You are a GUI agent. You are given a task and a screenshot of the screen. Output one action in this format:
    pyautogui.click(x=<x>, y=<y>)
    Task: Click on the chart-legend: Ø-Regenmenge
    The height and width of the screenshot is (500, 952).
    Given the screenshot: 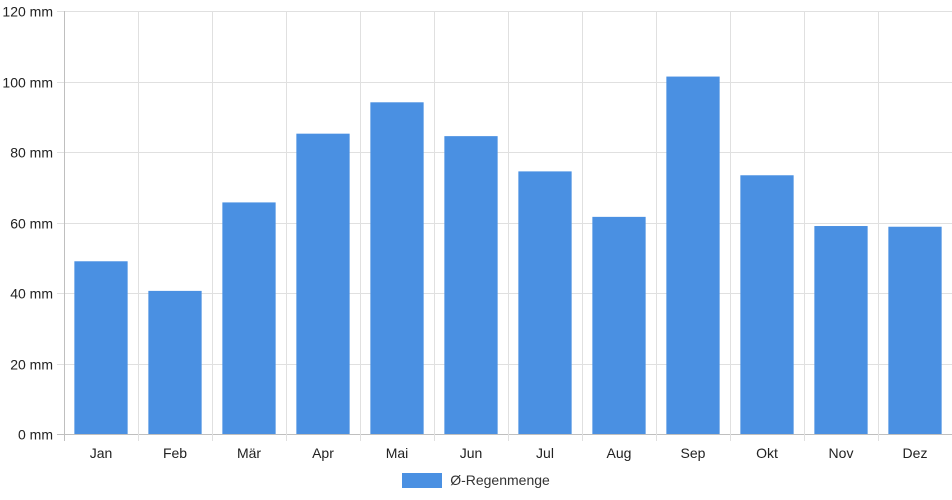 What is the action you would take?
    pyautogui.click(x=476, y=480)
    